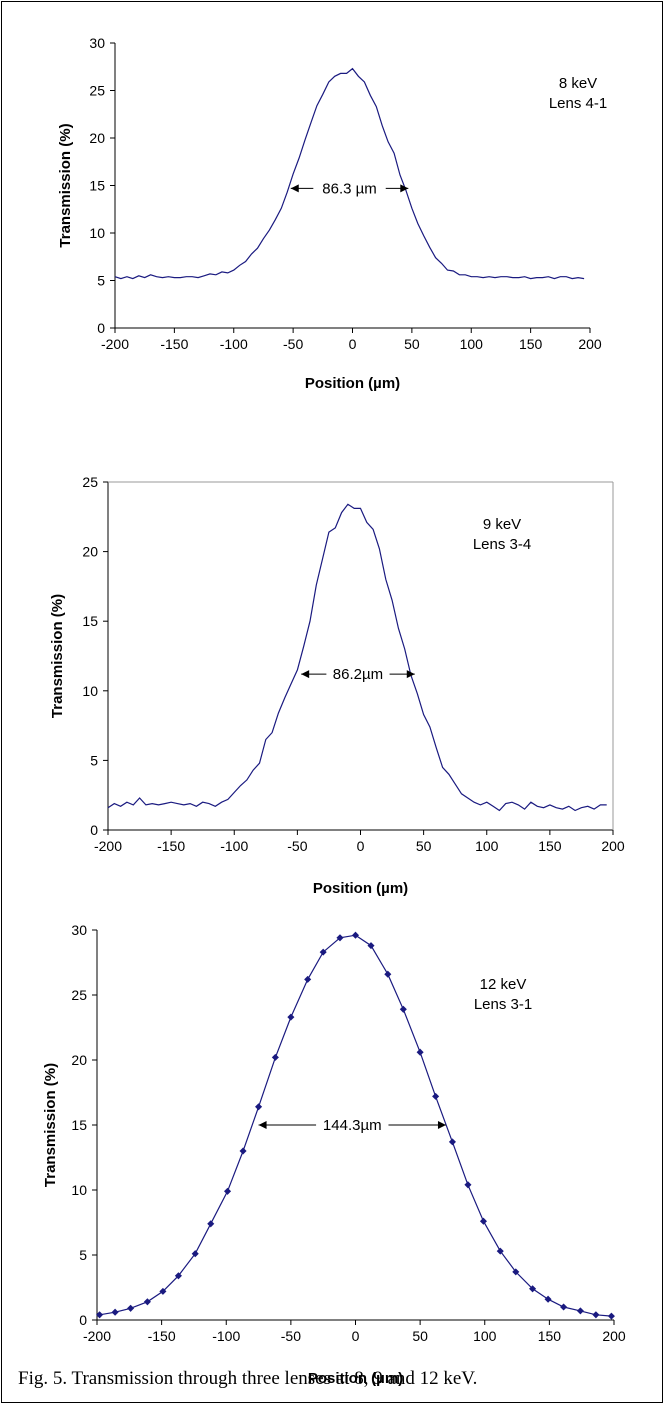  What do you see at coordinates (349, 173) in the screenshot?
I see `series-line` at bounding box center [349, 173].